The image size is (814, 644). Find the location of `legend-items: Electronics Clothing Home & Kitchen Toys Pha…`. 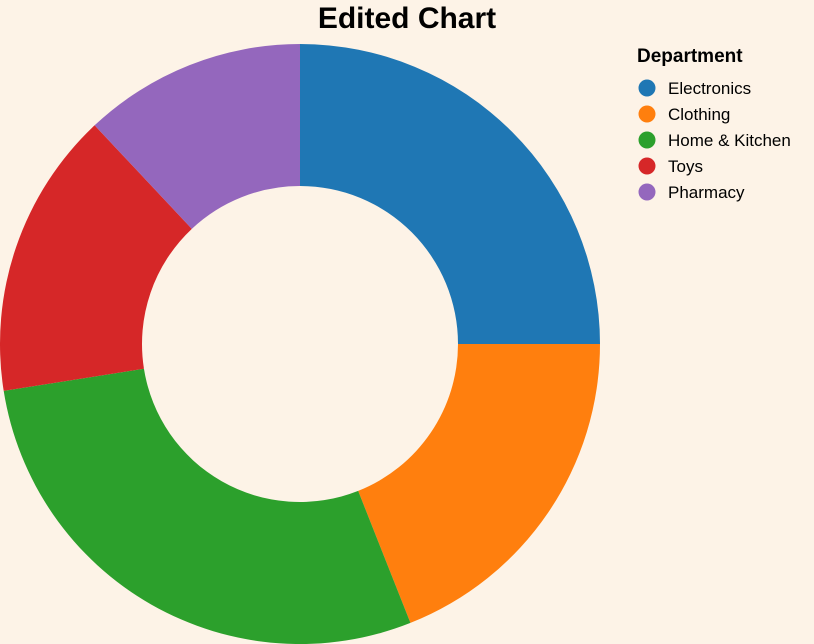

legend-items: Electronics Clothing Home & Kitchen Toys Pha… is located at coordinates (714, 140).